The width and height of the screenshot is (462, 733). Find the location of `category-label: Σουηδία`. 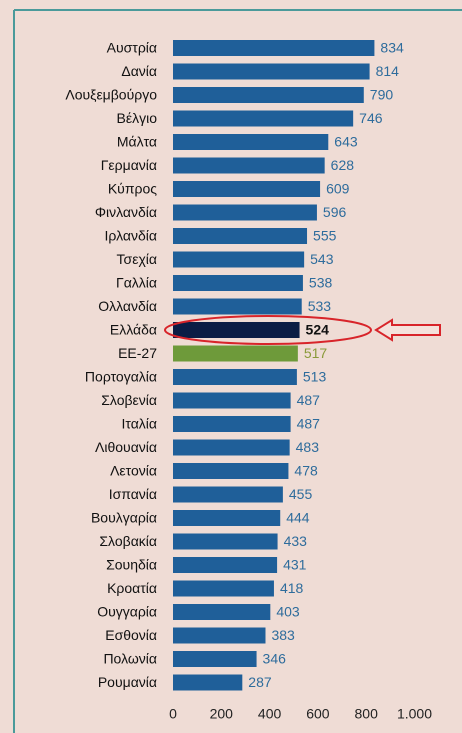

category-label: Σουηδία is located at coordinates (131, 565).